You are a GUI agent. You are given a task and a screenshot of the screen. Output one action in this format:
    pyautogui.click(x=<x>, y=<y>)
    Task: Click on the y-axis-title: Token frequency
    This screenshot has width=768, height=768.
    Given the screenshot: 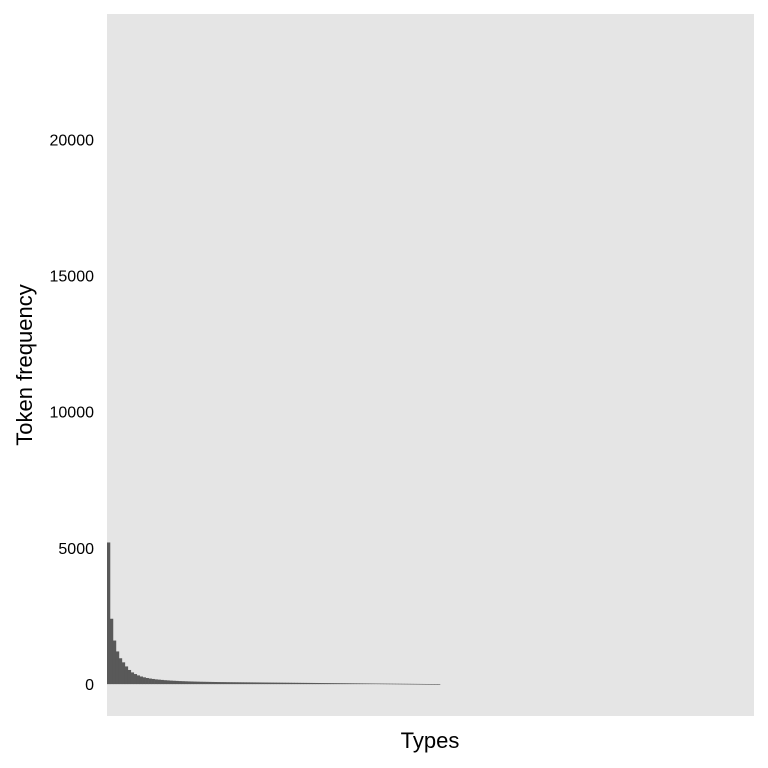 What is the action you would take?
    pyautogui.click(x=24, y=364)
    